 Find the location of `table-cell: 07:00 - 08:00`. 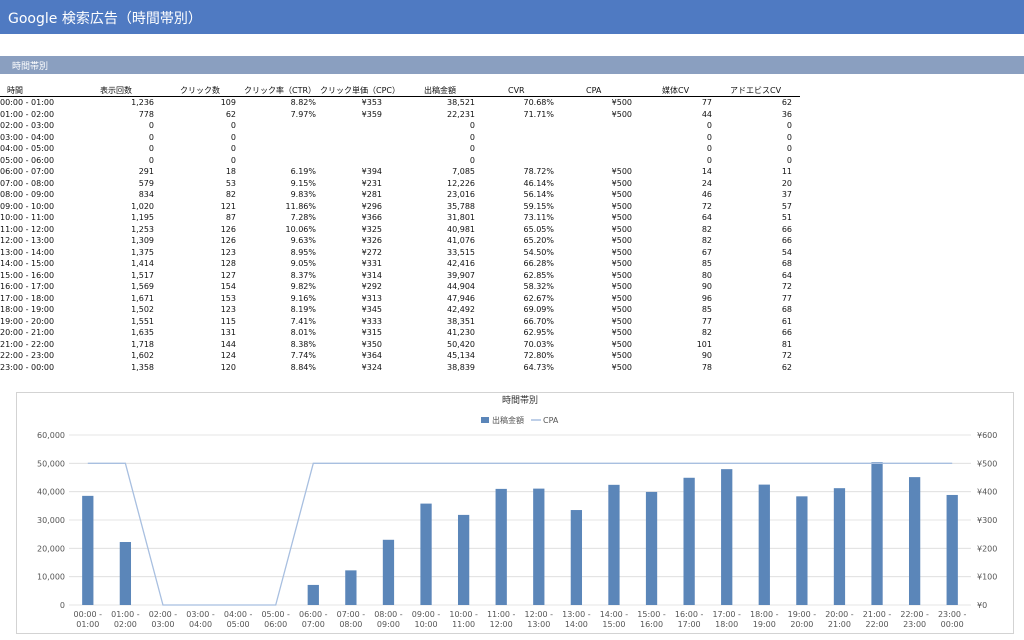

table-cell: 07:00 - 08:00 is located at coordinates (27, 183).